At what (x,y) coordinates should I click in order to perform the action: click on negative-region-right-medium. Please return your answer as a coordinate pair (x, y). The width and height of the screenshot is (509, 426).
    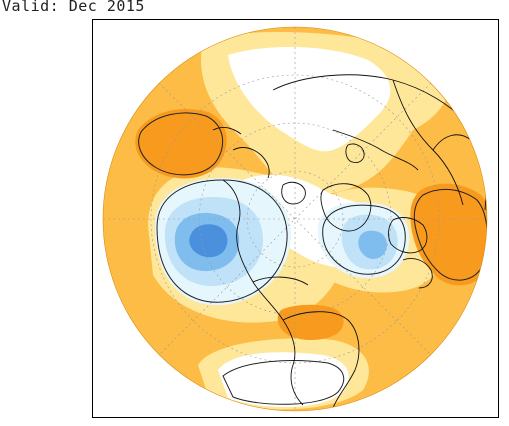
    Looking at the image, I should click on (372, 245).